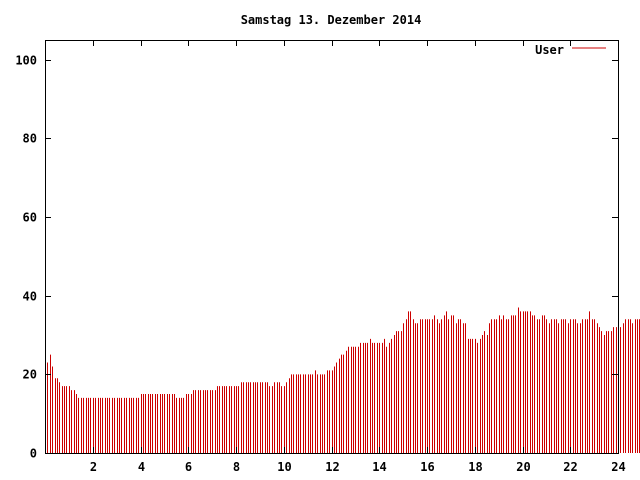 Image resolution: width=640 pixels, height=480 pixels. What do you see at coordinates (26, 61) in the screenshot?
I see `y-tick-label: 100` at bounding box center [26, 61].